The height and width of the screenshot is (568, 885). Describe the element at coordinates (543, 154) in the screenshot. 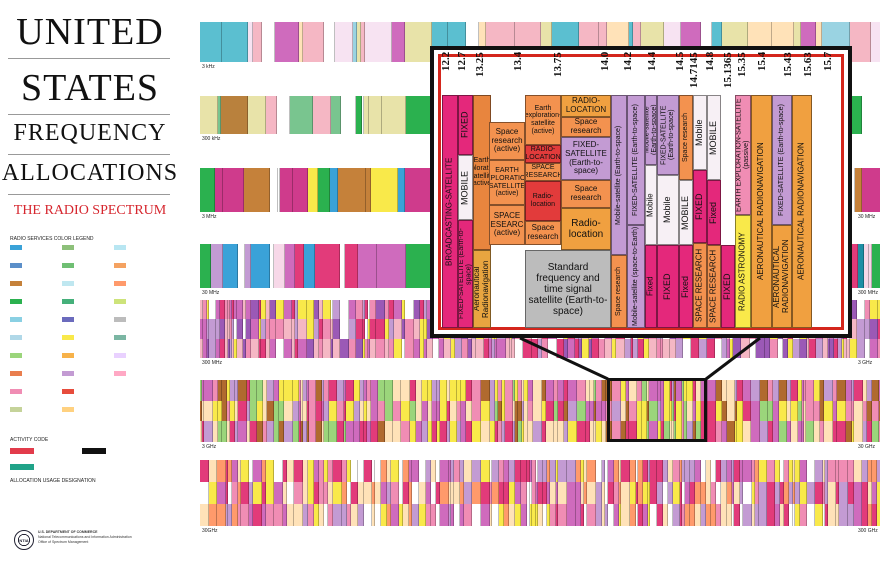

I see `allocation-cell: RADIO-LOCATION` at that location.